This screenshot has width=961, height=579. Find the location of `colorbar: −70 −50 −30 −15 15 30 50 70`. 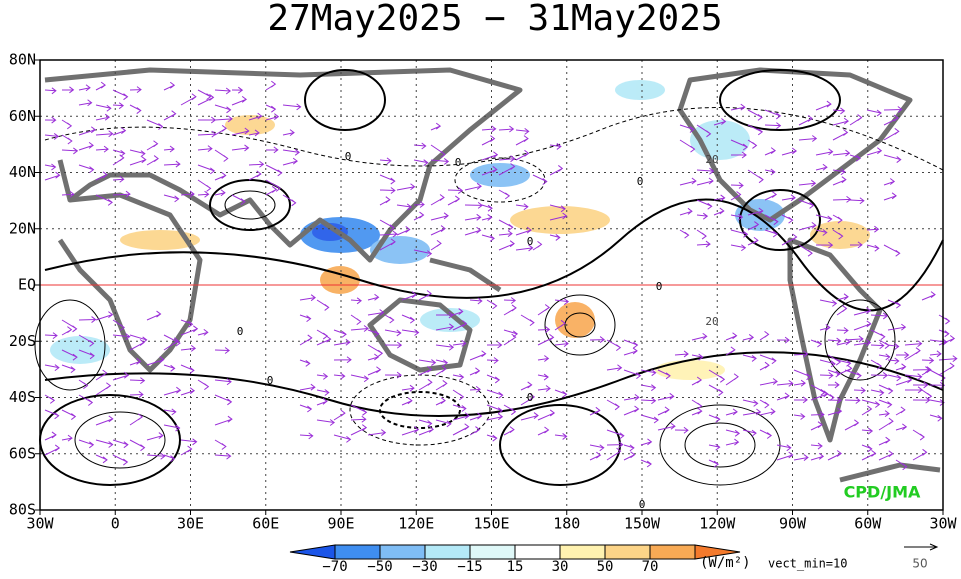

colorbar: −70 −50 −30 −15 15 30 50 70 is located at coordinates (515, 559).